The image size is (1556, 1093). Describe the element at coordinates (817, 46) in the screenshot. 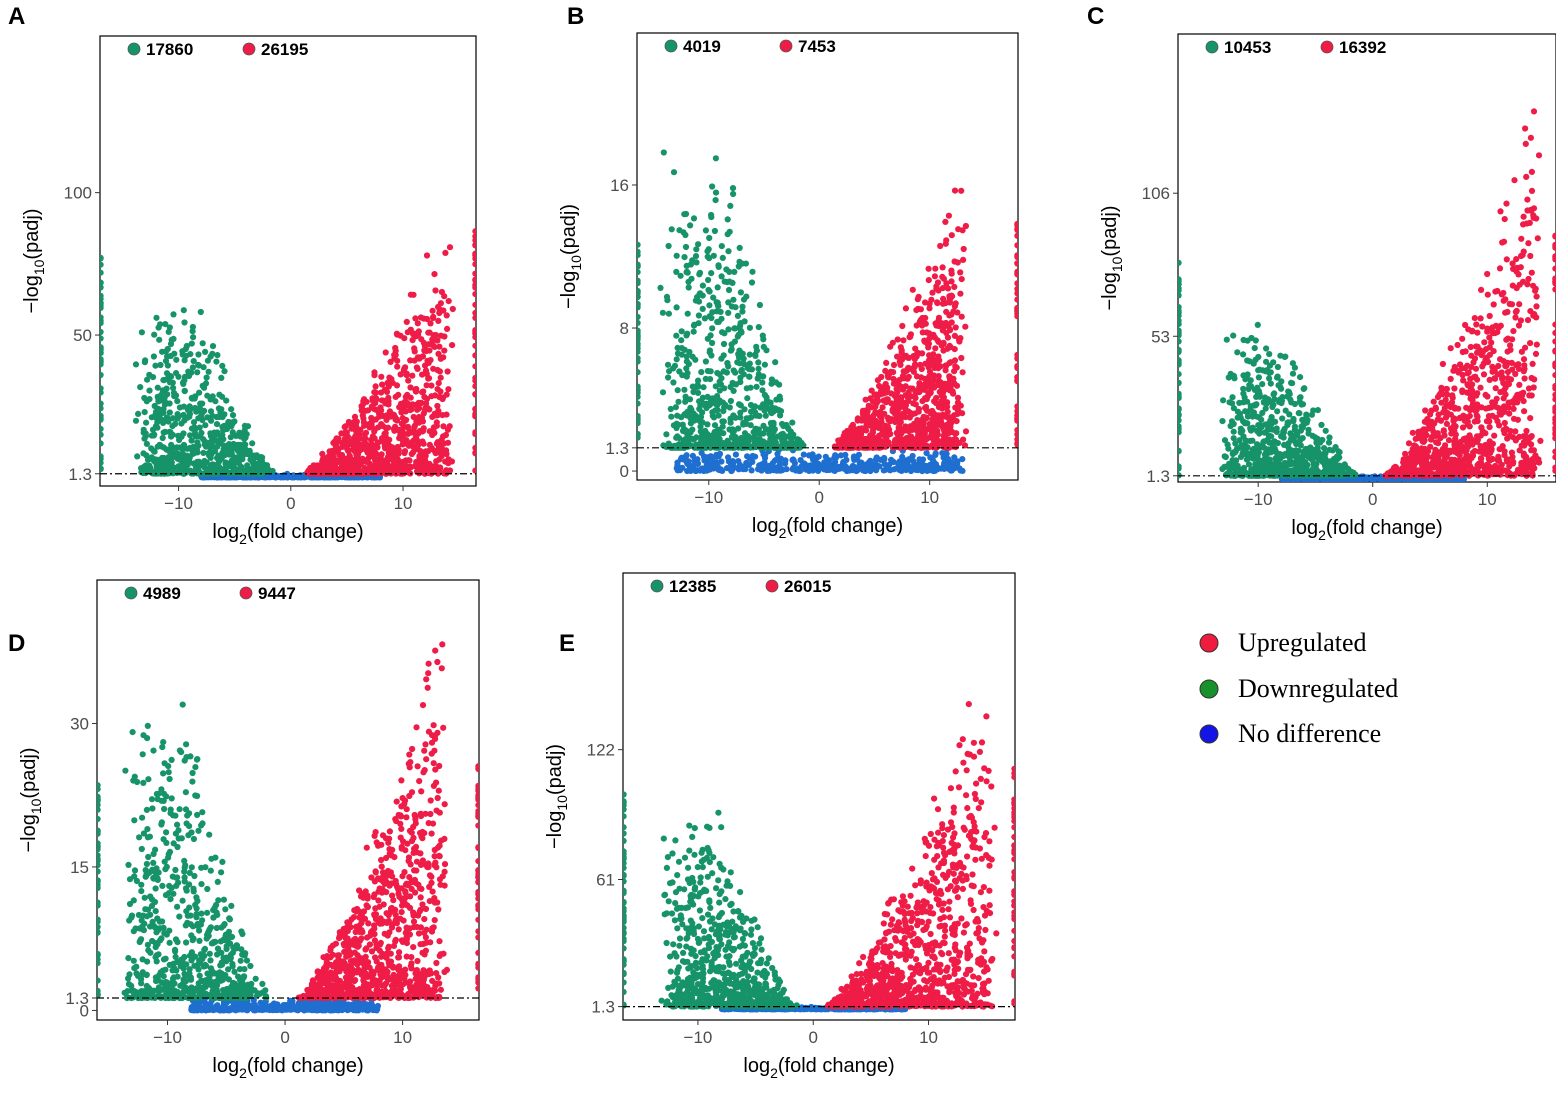

I see `up-count: 7453` at that location.